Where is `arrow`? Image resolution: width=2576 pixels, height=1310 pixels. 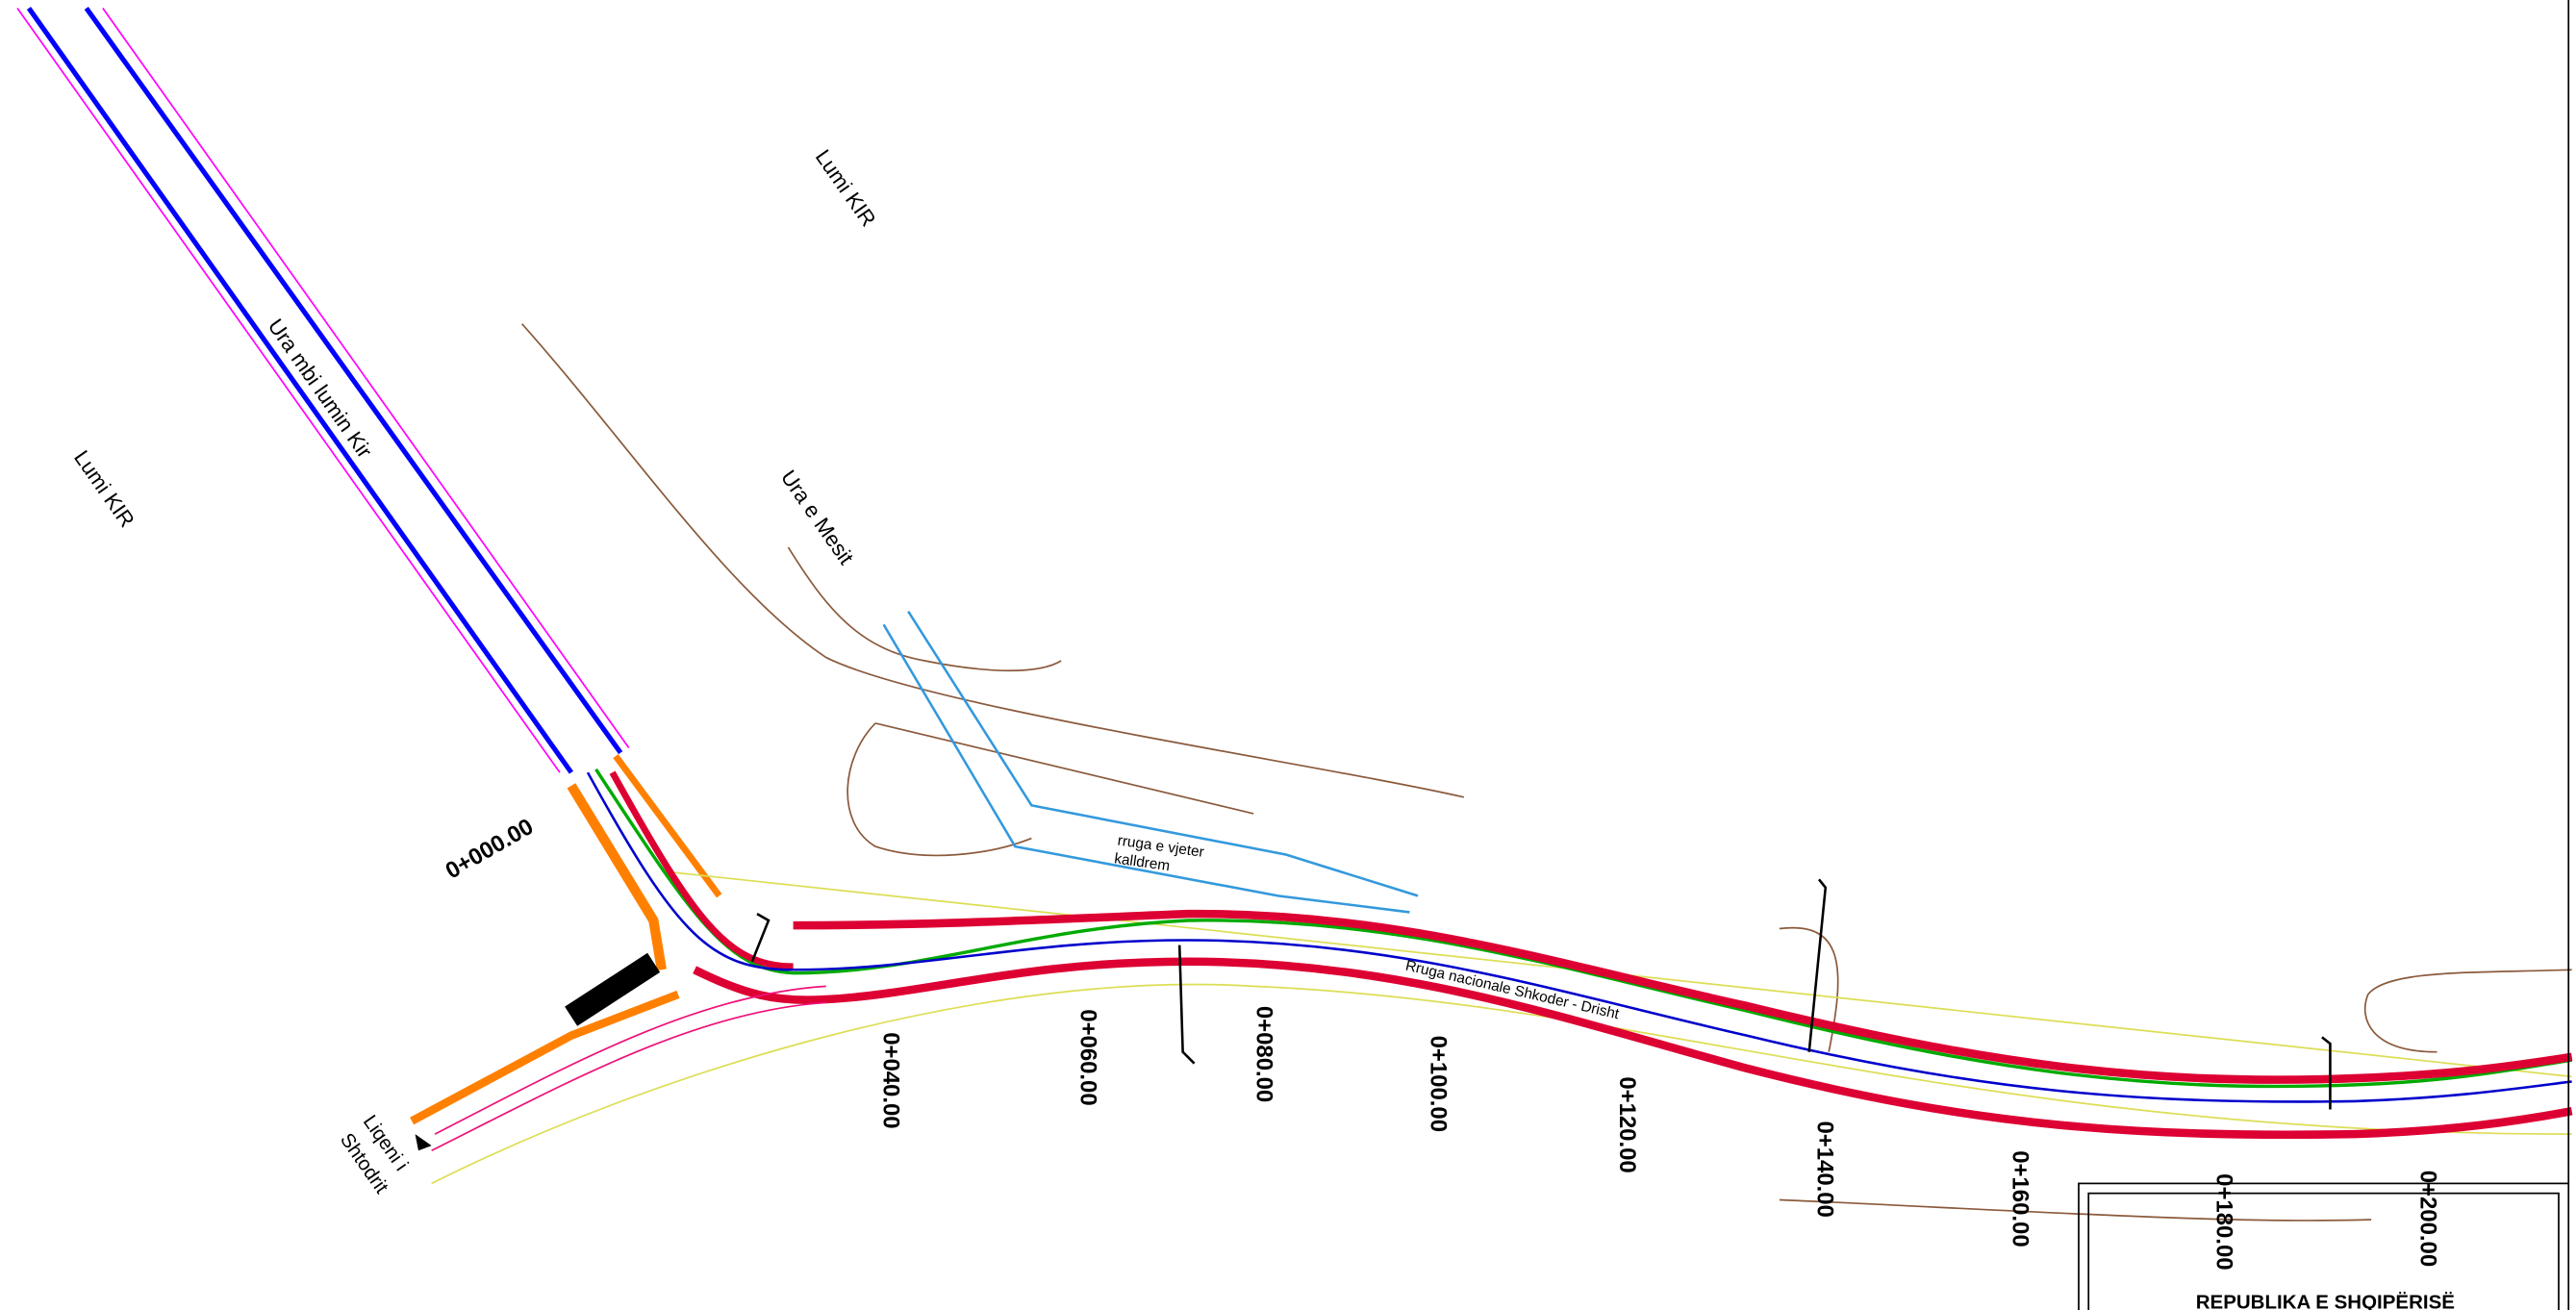 arrow is located at coordinates (423, 1142).